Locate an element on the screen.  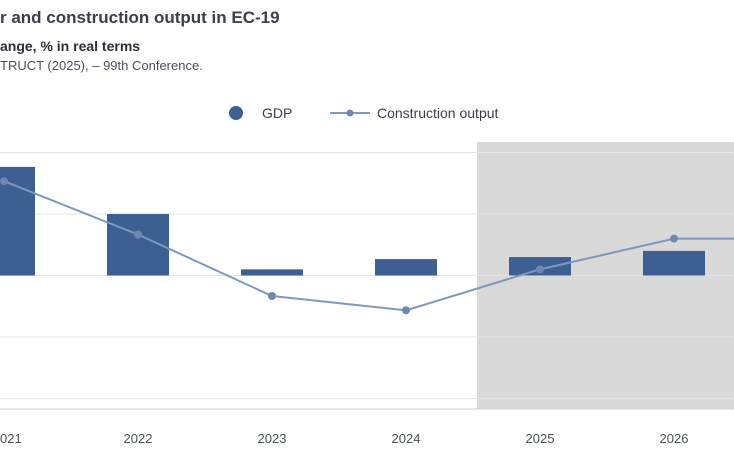
legend-gdp-label: GDP is located at coordinates (277, 113).